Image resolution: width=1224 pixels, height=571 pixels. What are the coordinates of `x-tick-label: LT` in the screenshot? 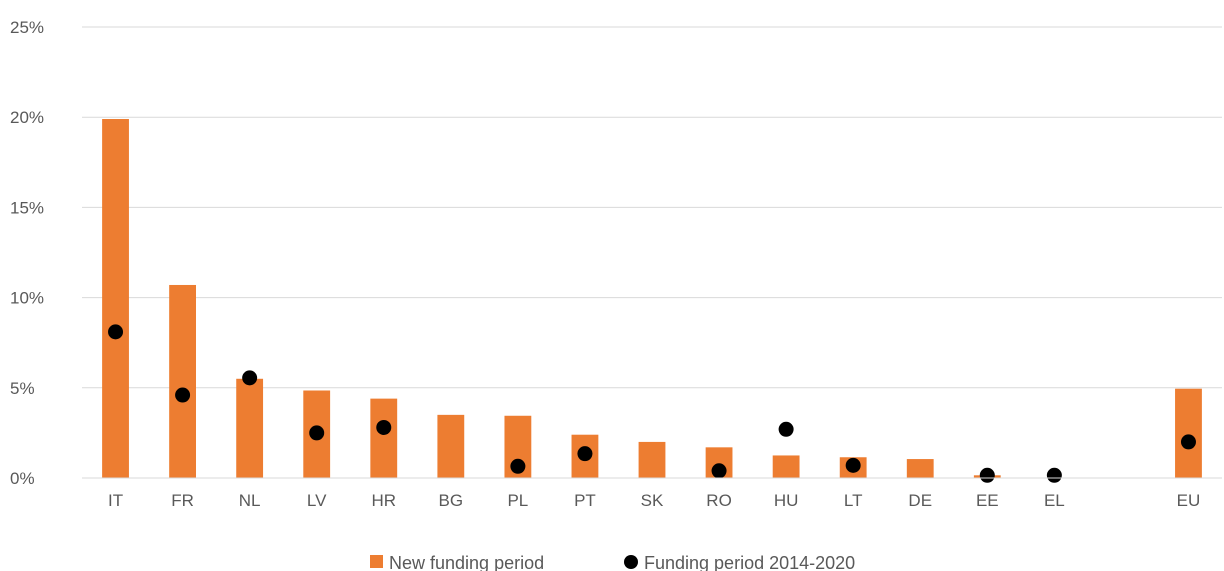 It's located at (853, 500).